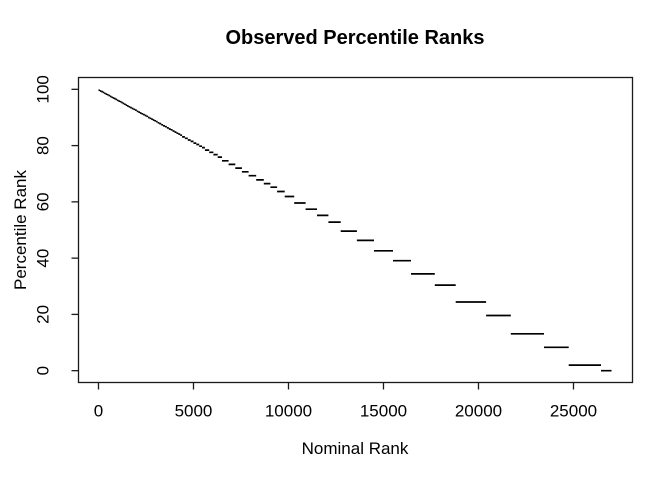  Describe the element at coordinates (383, 411) in the screenshot. I see `x-tick-label: 15000` at that location.